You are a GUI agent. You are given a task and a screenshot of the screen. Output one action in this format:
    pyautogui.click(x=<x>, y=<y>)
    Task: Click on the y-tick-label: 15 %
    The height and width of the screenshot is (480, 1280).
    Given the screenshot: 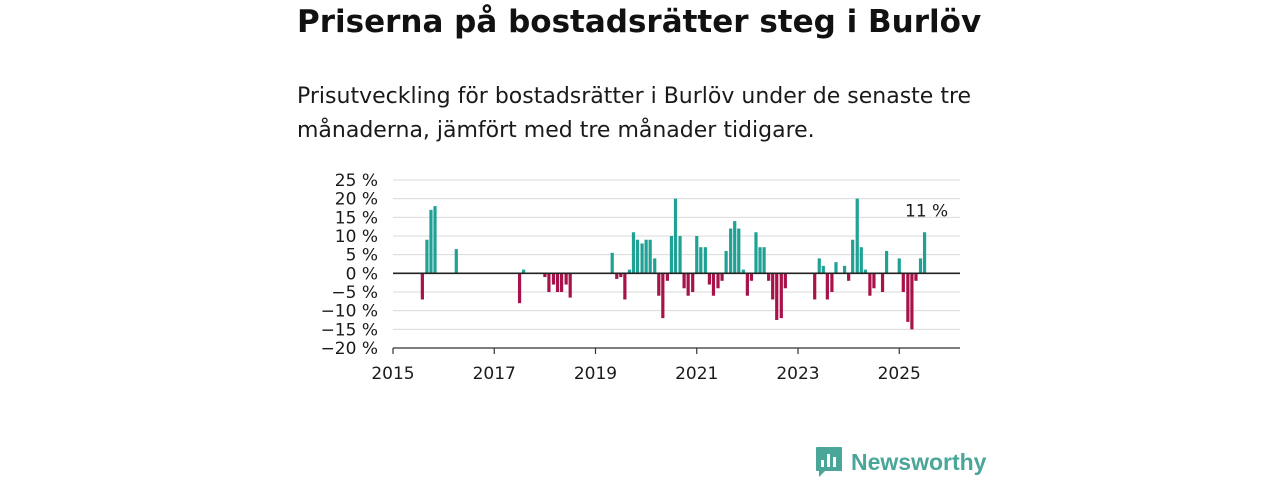 What is the action you would take?
    pyautogui.click(x=356, y=218)
    